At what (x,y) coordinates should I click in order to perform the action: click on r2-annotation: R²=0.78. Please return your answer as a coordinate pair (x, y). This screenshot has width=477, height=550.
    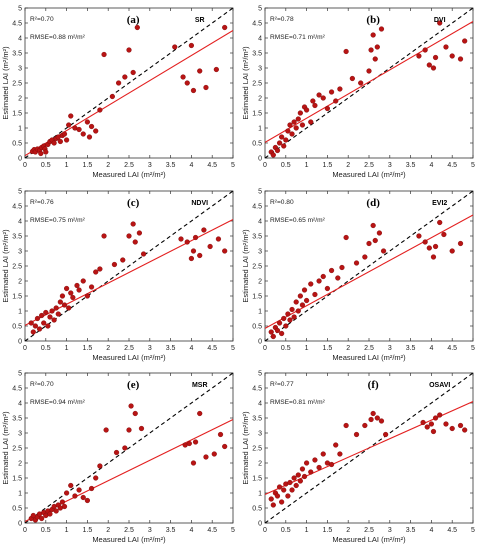
    Looking at the image, I should click on (282, 19).